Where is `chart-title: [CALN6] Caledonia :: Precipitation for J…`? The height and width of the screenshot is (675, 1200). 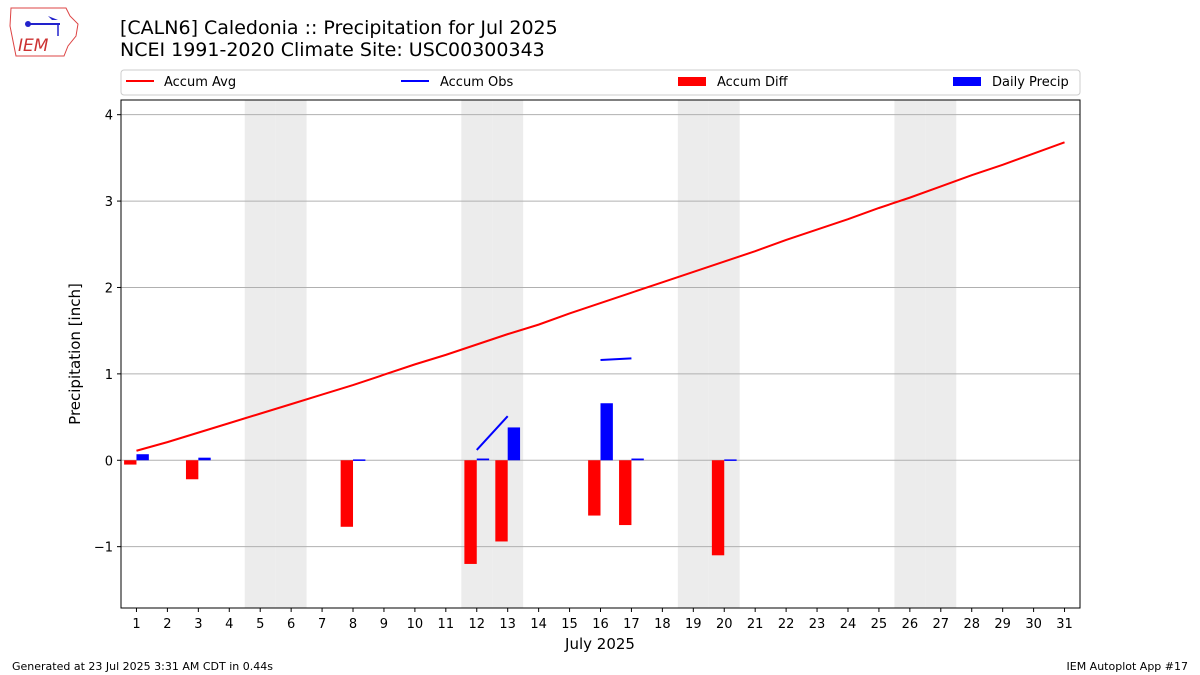
chart-title: [CALN6] Caledonia :: Precipitation for J… is located at coordinates (339, 28).